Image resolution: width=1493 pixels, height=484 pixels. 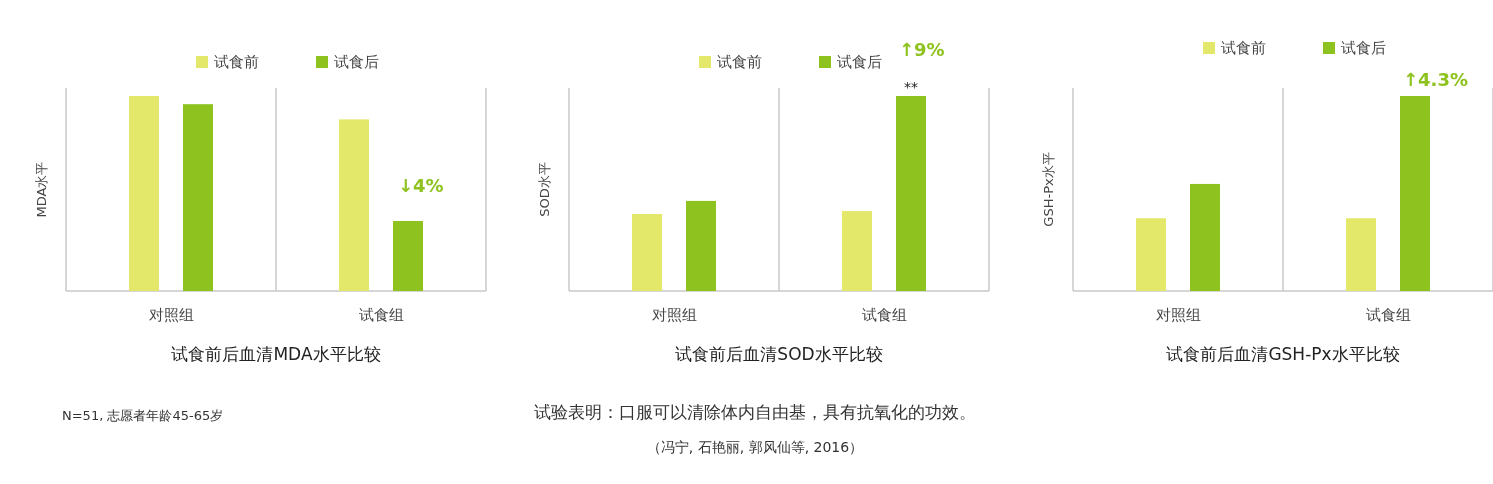 I want to click on annotation: ↓4%, so click(x=421, y=185).